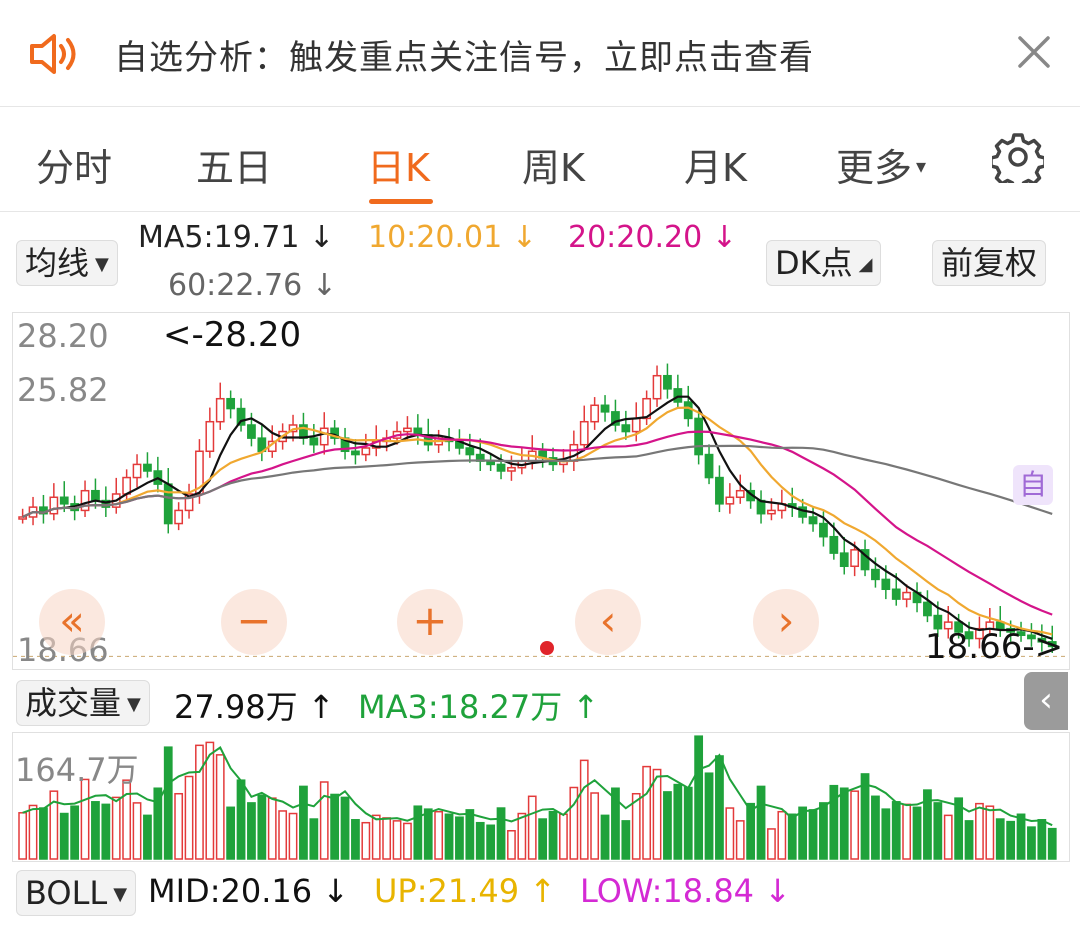 The image size is (1080, 925). What do you see at coordinates (72, 622) in the screenshot?
I see `scroll-fast-left-button: «` at bounding box center [72, 622].